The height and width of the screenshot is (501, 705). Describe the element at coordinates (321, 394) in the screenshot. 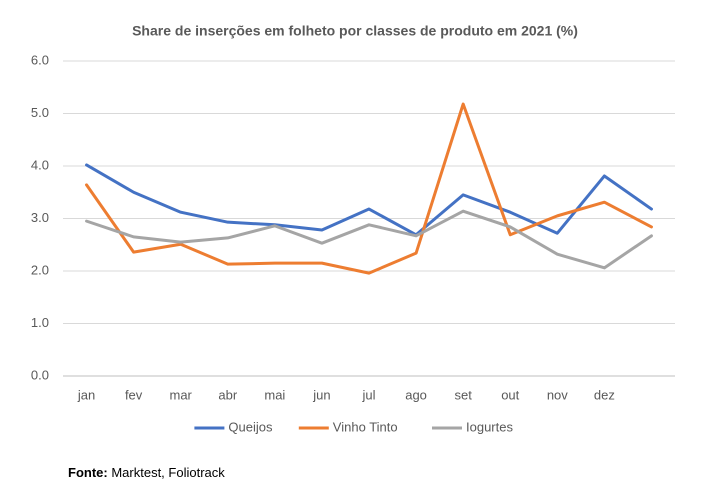

I see `x-tick-label: jun` at that location.